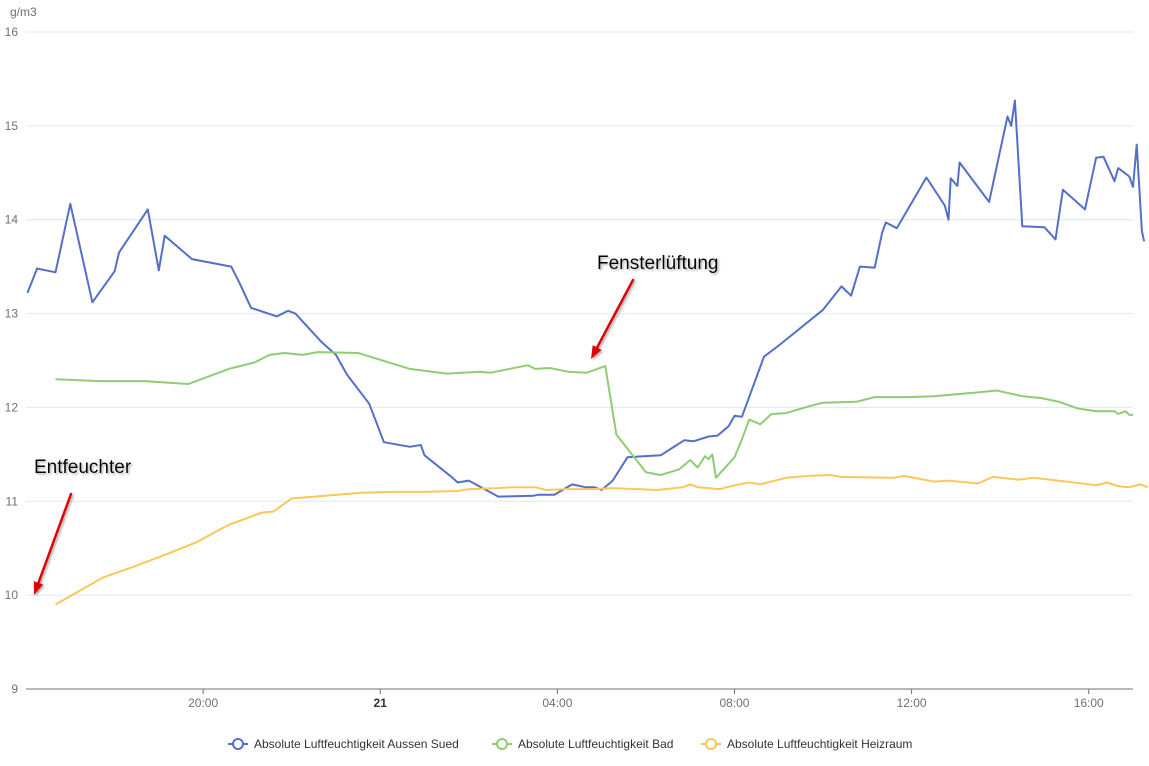 The width and height of the screenshot is (1149, 766). Describe the element at coordinates (734, 703) in the screenshot. I see `x-tick-label: 08:00` at that location.